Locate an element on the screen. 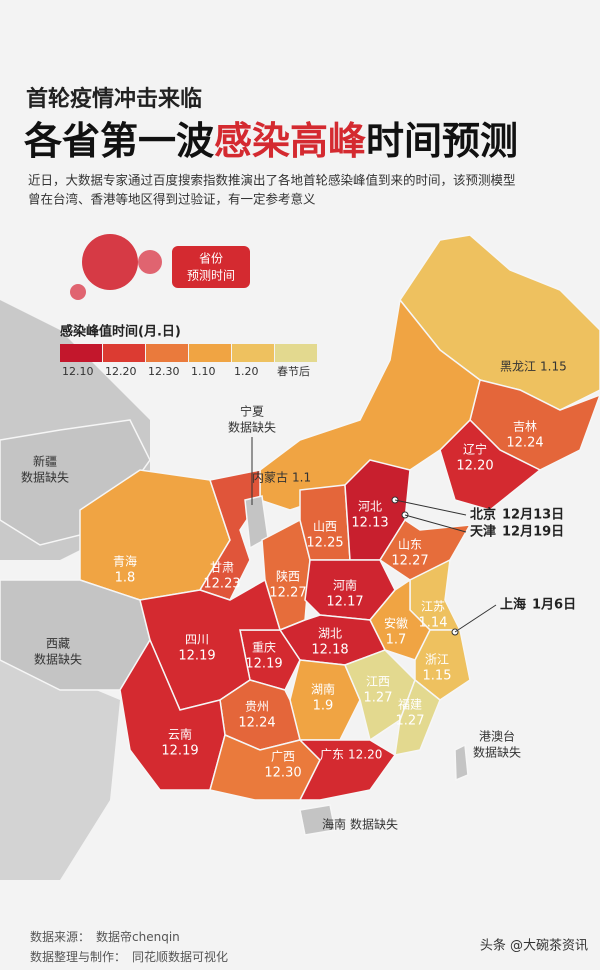  legend: 12.10 12.20 12.30 1.10 1.20 春节后 is located at coordinates (188, 361).